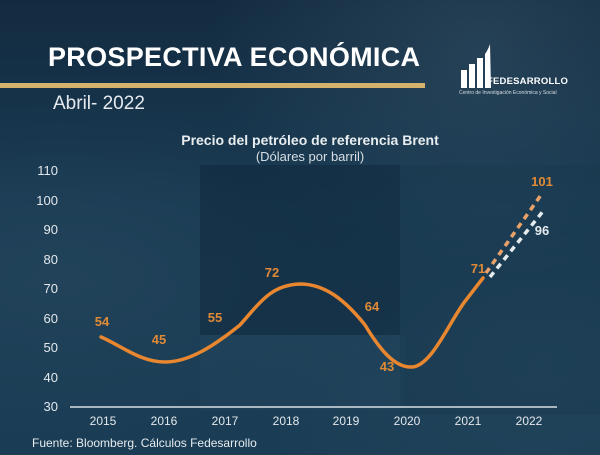 This screenshot has width=600, height=455. I want to click on svg-text: 72, so click(272, 272).